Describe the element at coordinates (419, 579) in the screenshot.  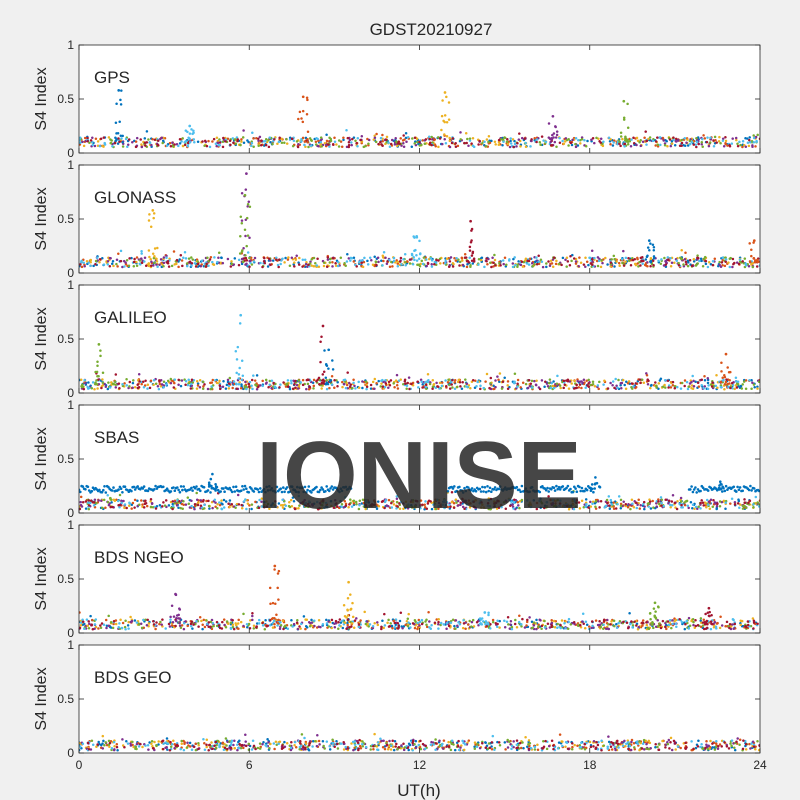
I see `panel-plot-area` at that location.